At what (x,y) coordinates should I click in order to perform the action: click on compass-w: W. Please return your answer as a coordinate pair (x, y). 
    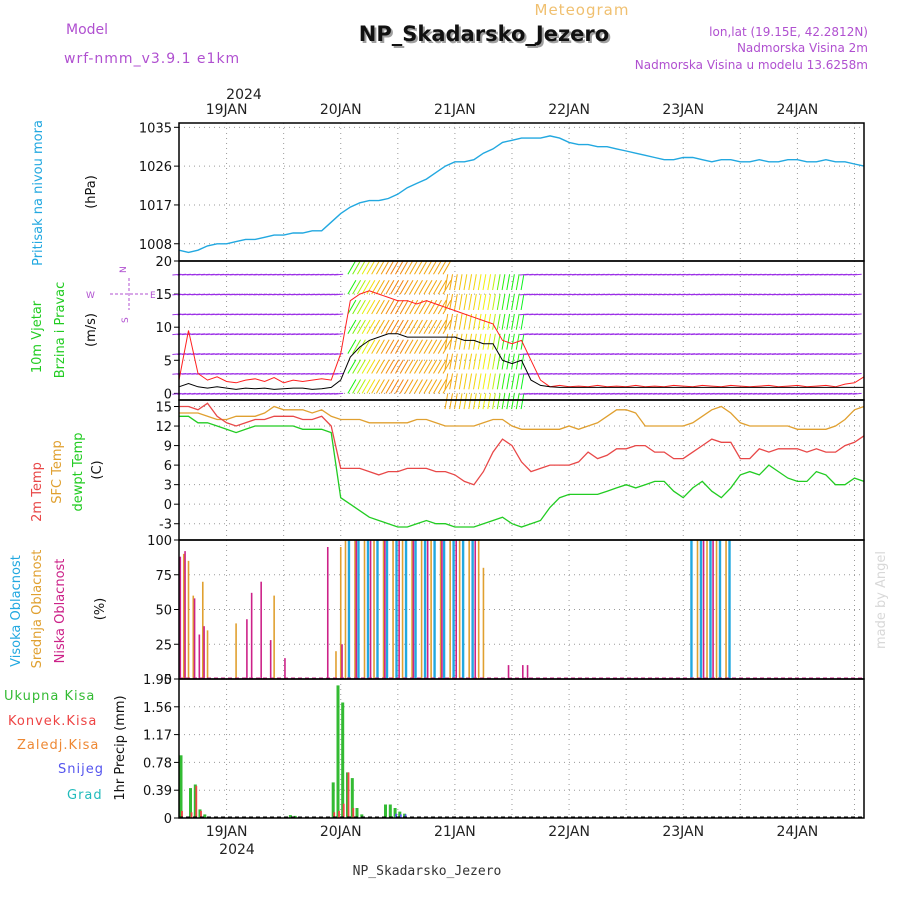
    Looking at the image, I should click on (90, 296).